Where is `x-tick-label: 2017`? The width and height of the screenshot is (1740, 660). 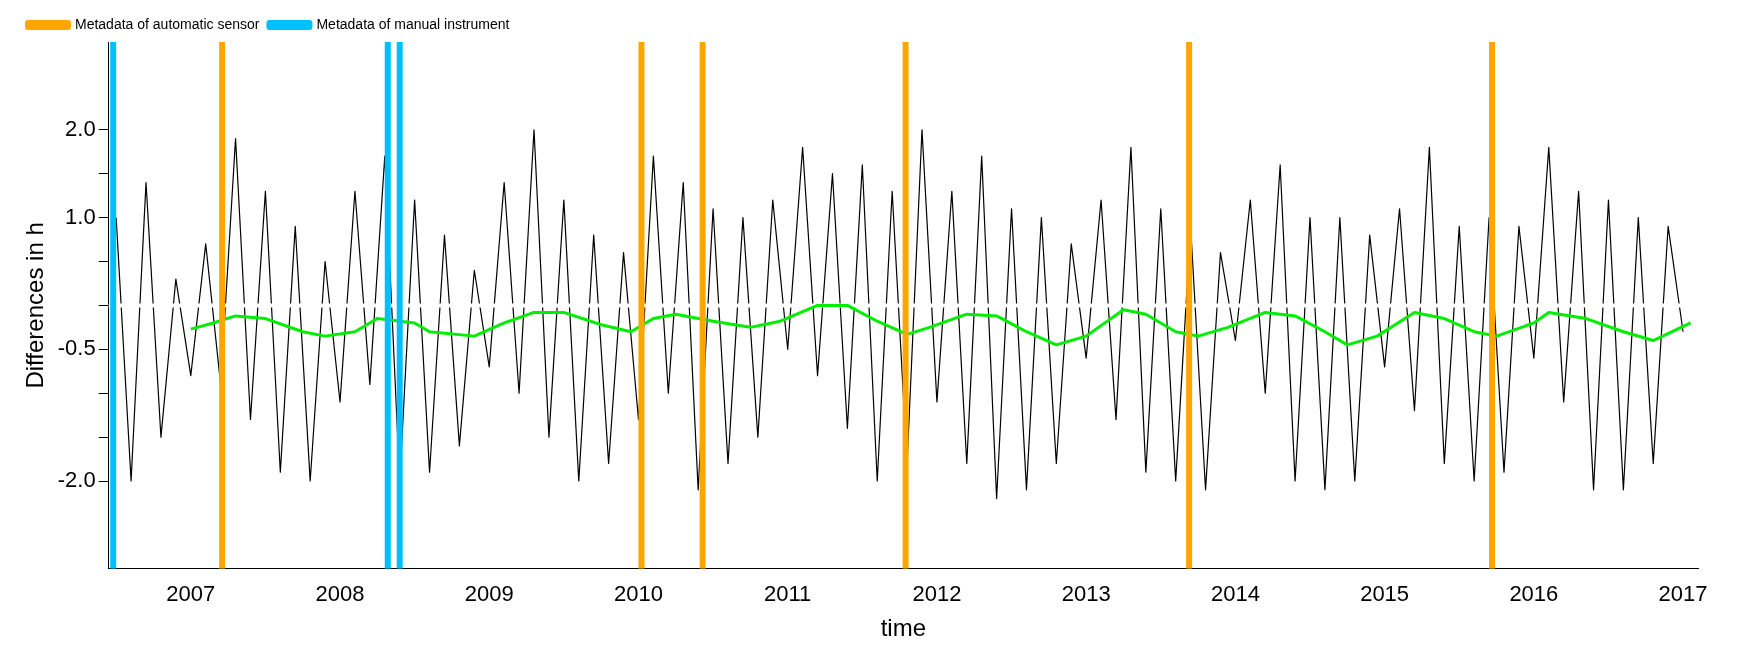
x-tick-label: 2017 is located at coordinates (1683, 594).